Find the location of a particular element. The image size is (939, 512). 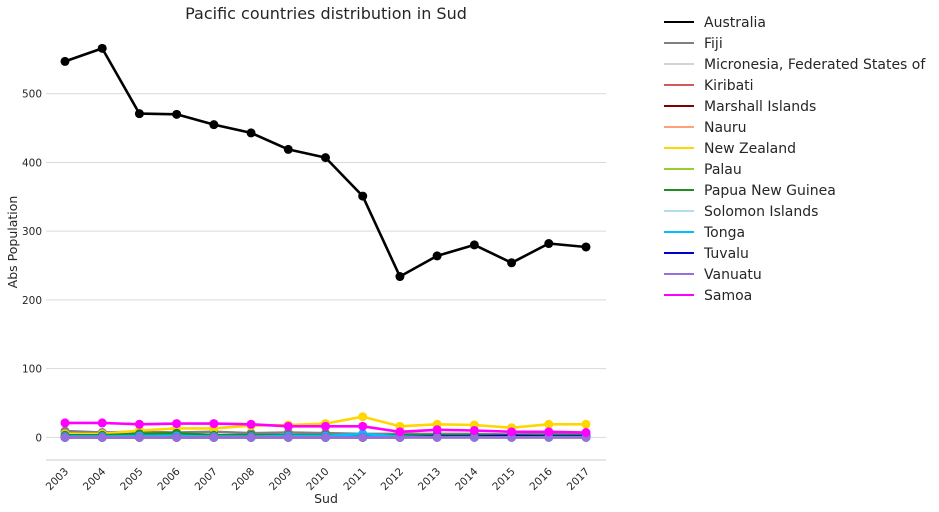

x-tick-label: 2014 is located at coordinates (467, 479).